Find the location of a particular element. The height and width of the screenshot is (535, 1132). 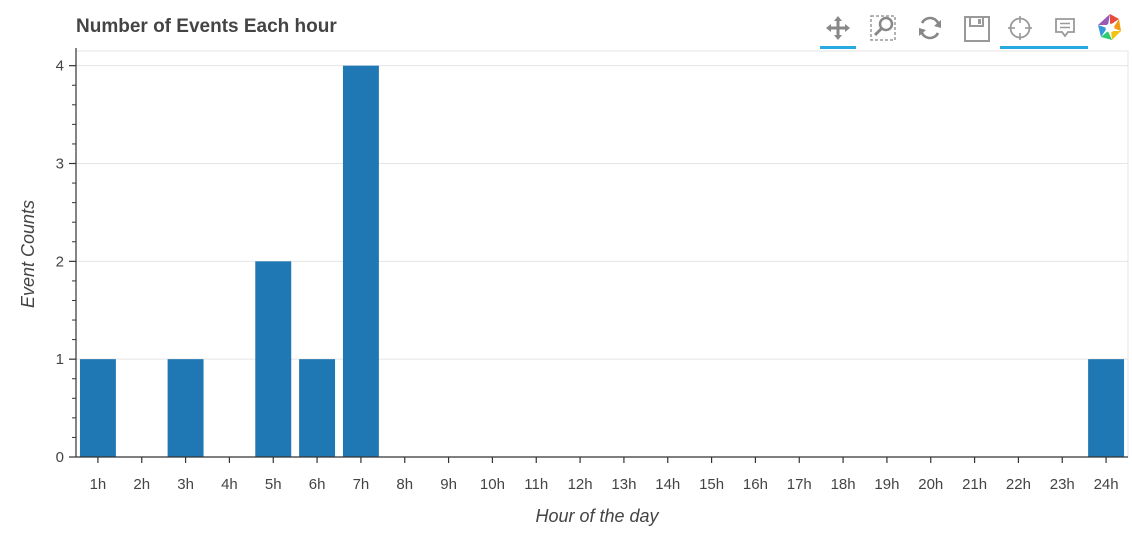

bar-7h is located at coordinates (360, 261).